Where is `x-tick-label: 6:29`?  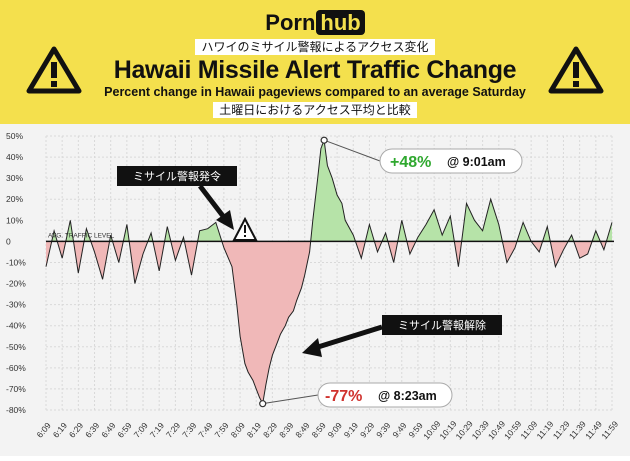 x-tick-label: 6:29 is located at coordinates (76, 429).